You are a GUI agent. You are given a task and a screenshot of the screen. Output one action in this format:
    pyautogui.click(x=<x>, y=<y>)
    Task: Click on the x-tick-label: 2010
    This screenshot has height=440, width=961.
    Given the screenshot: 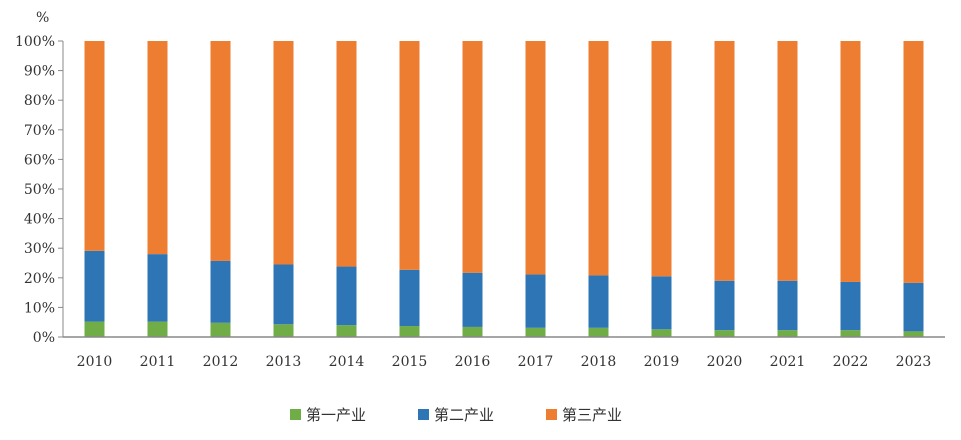 What is the action you would take?
    pyautogui.click(x=95, y=362)
    